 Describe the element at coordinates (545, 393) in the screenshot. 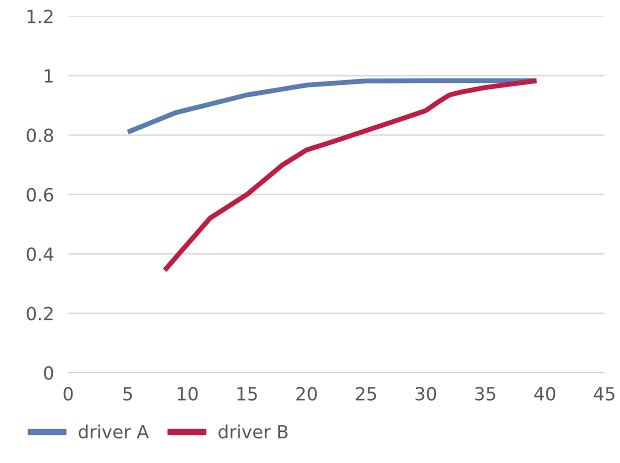

I see `x-tick-label: 40` at that location.